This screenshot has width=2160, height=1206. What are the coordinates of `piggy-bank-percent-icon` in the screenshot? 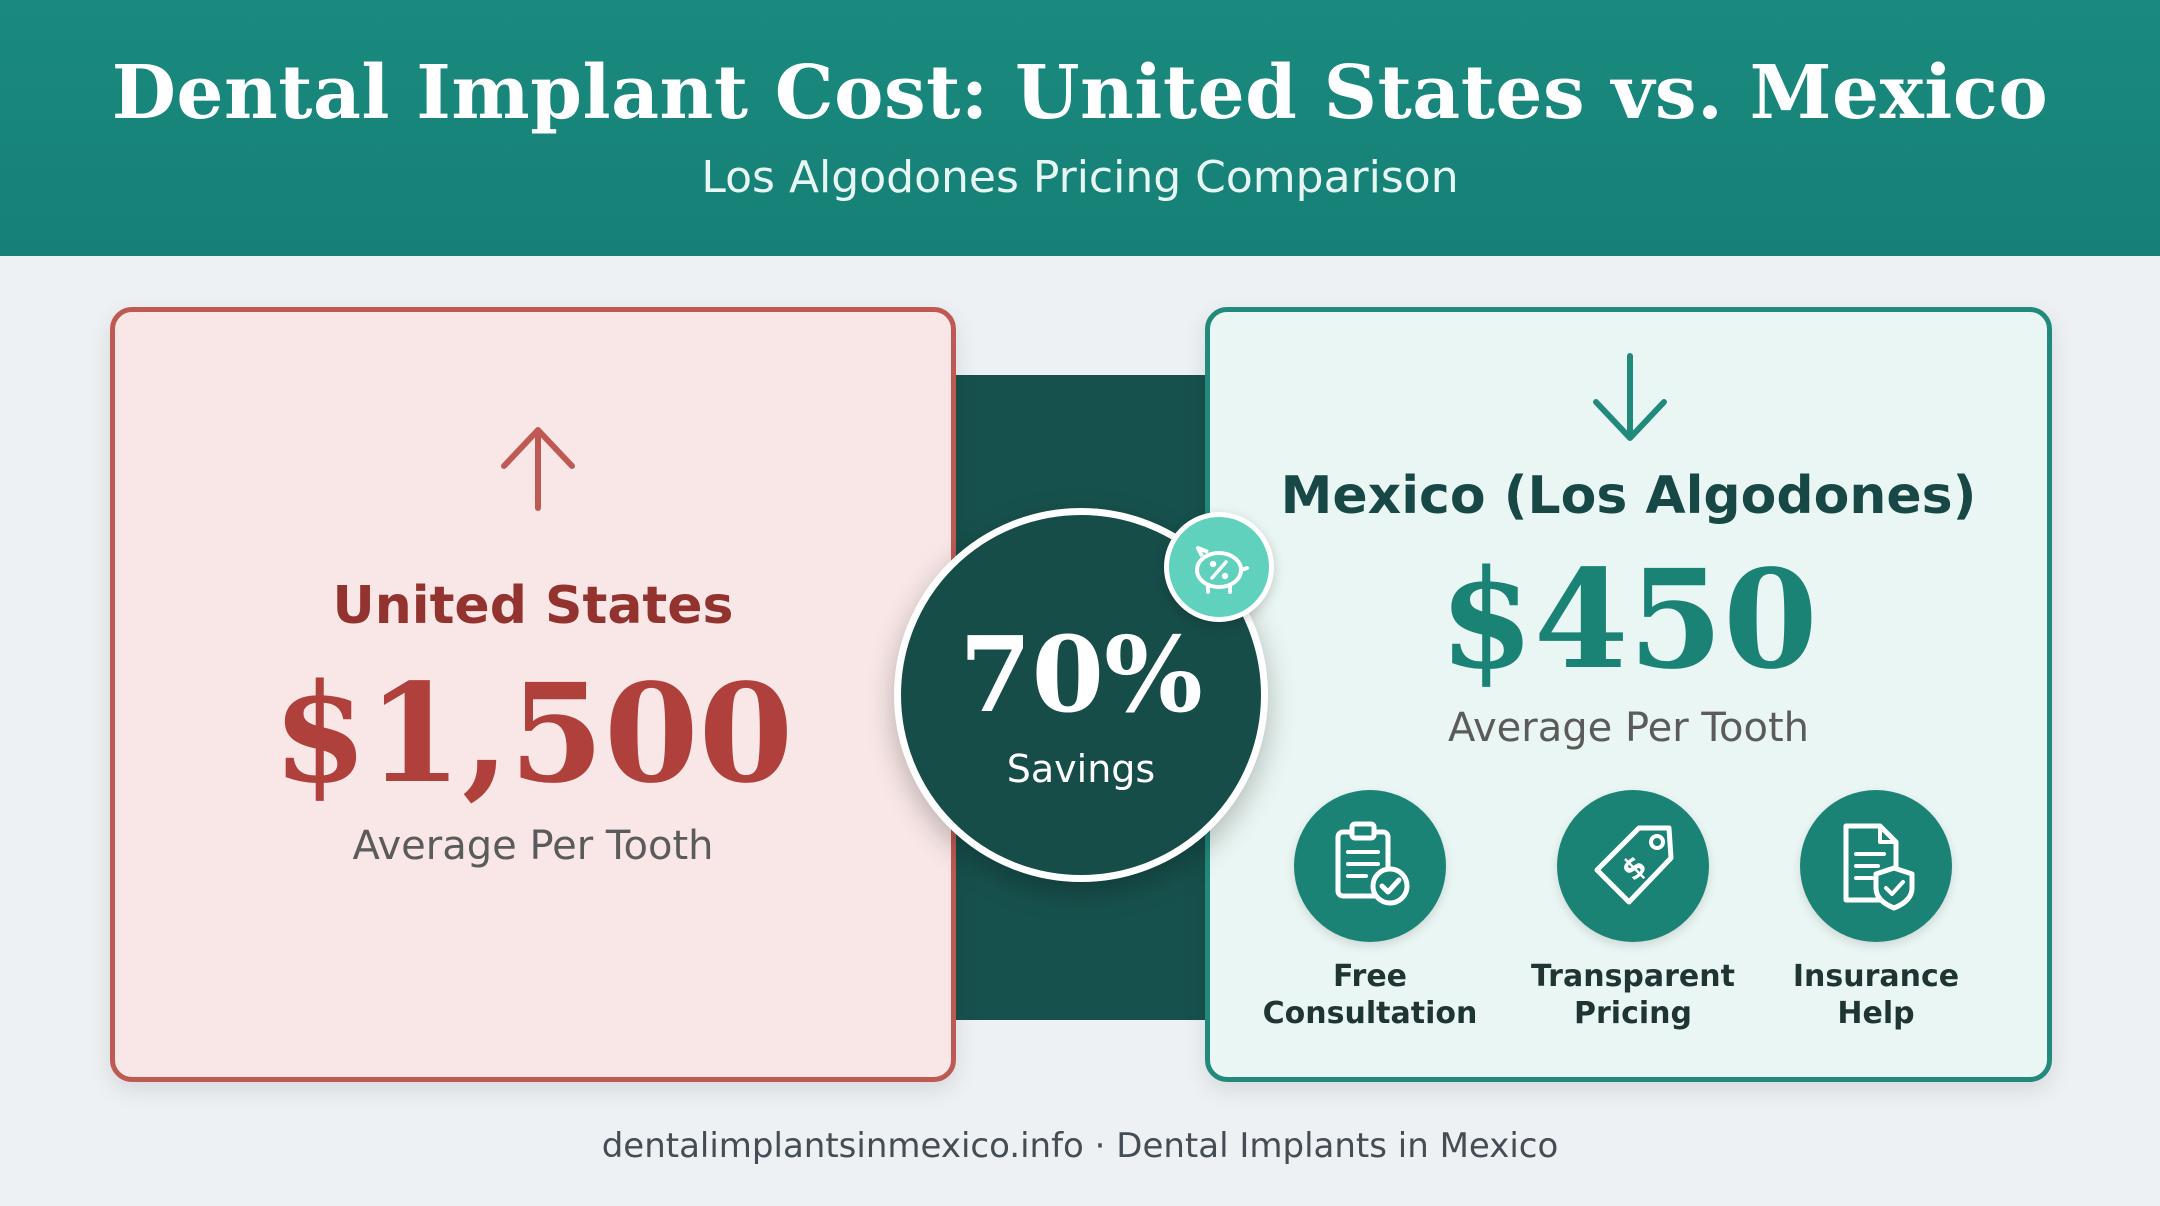 It's located at (1219, 567).